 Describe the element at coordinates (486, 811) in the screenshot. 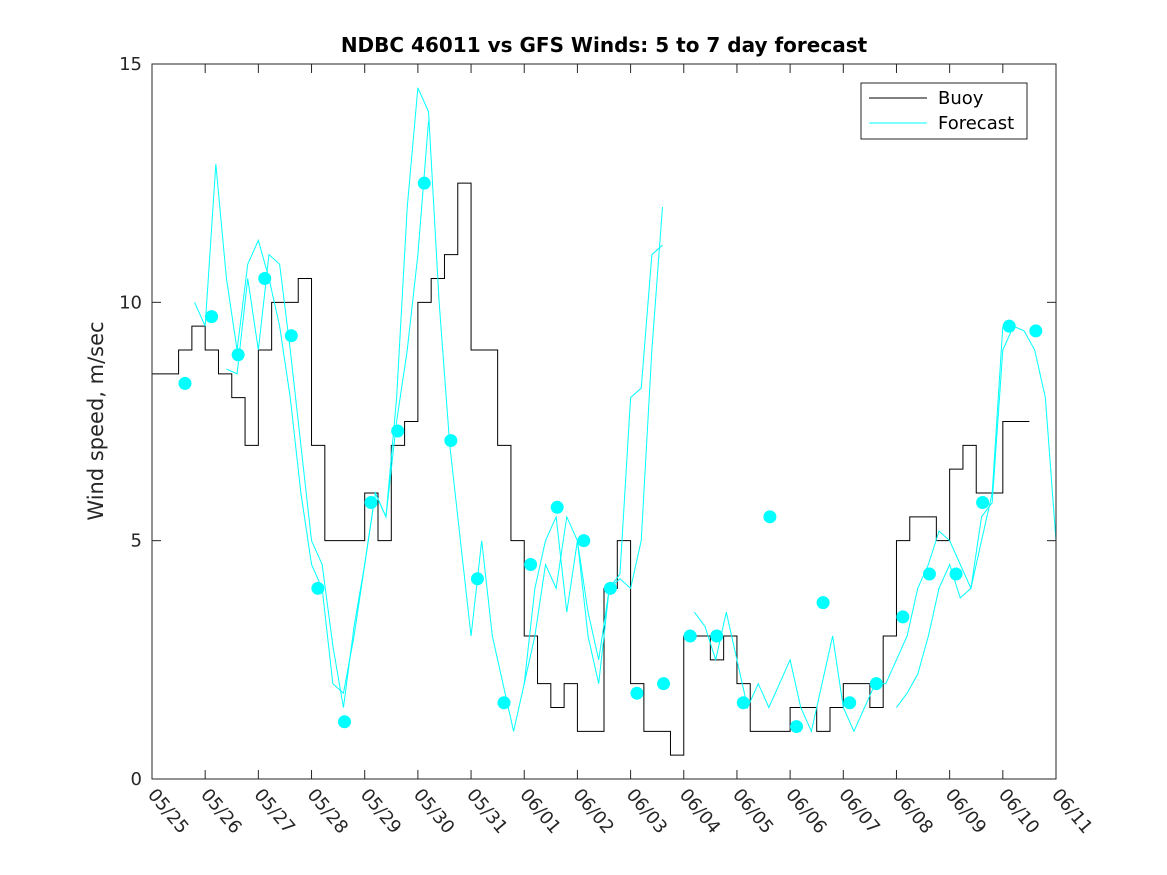

I see `x-tick-label: 05/31` at that location.